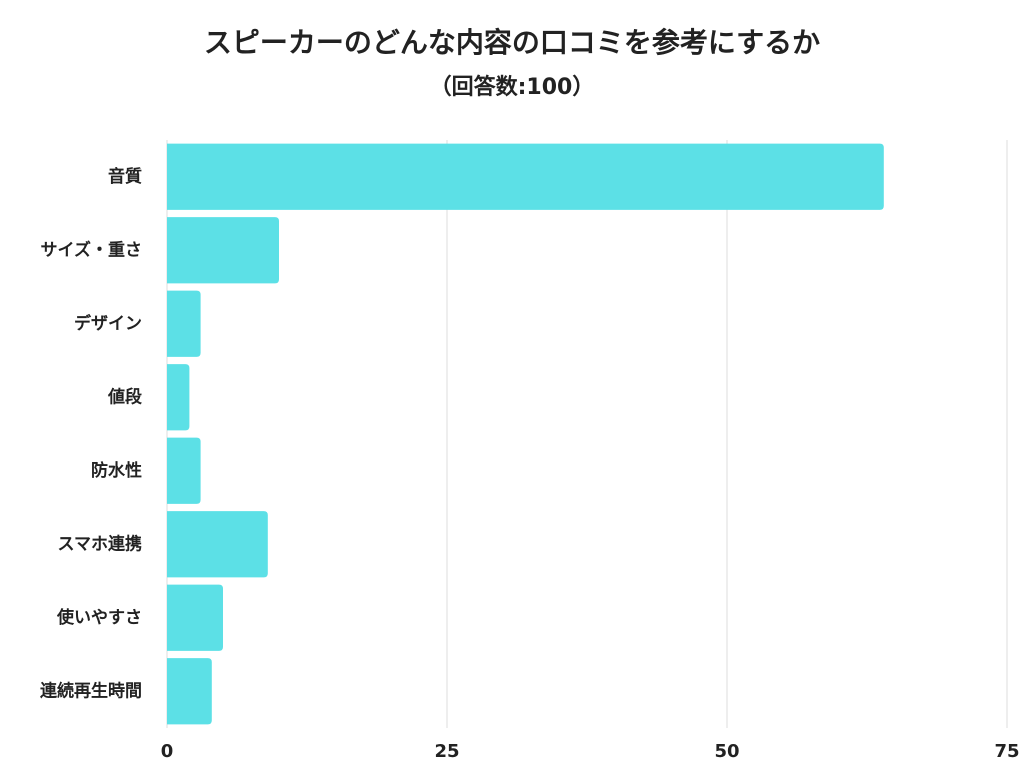 The image size is (1024, 768). Describe the element at coordinates (512, 87) in the screenshot. I see `chart-subtitle: （回答数:100）` at that location.